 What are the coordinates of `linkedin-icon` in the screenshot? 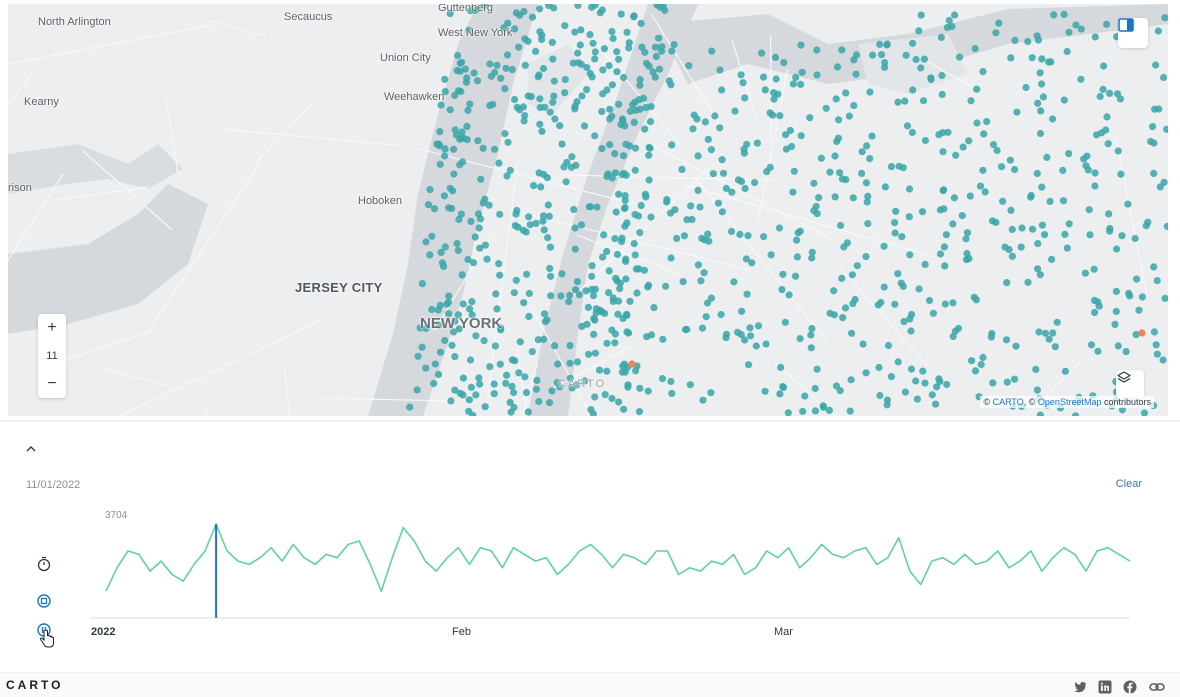 It's located at (1105, 687).